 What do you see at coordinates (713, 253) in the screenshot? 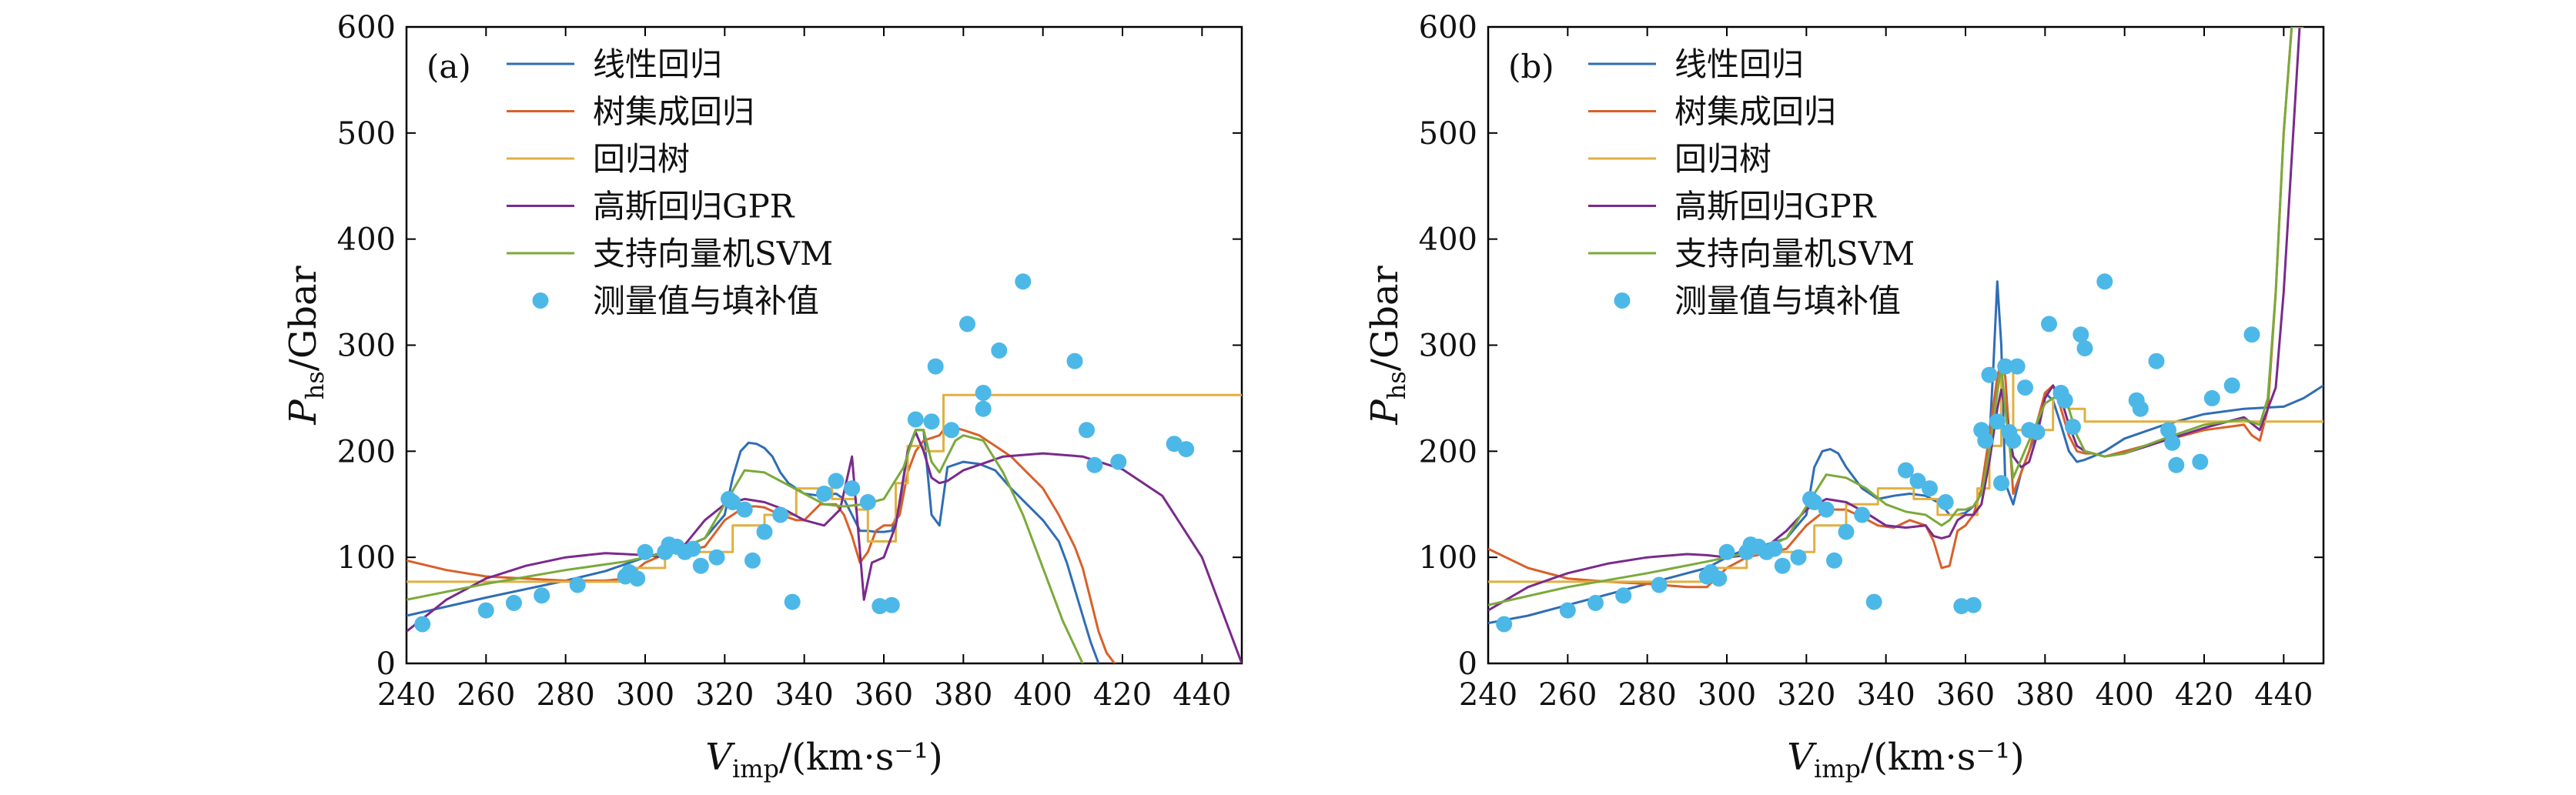
I see `legend-label: 支持向量机SVM` at bounding box center [713, 253].